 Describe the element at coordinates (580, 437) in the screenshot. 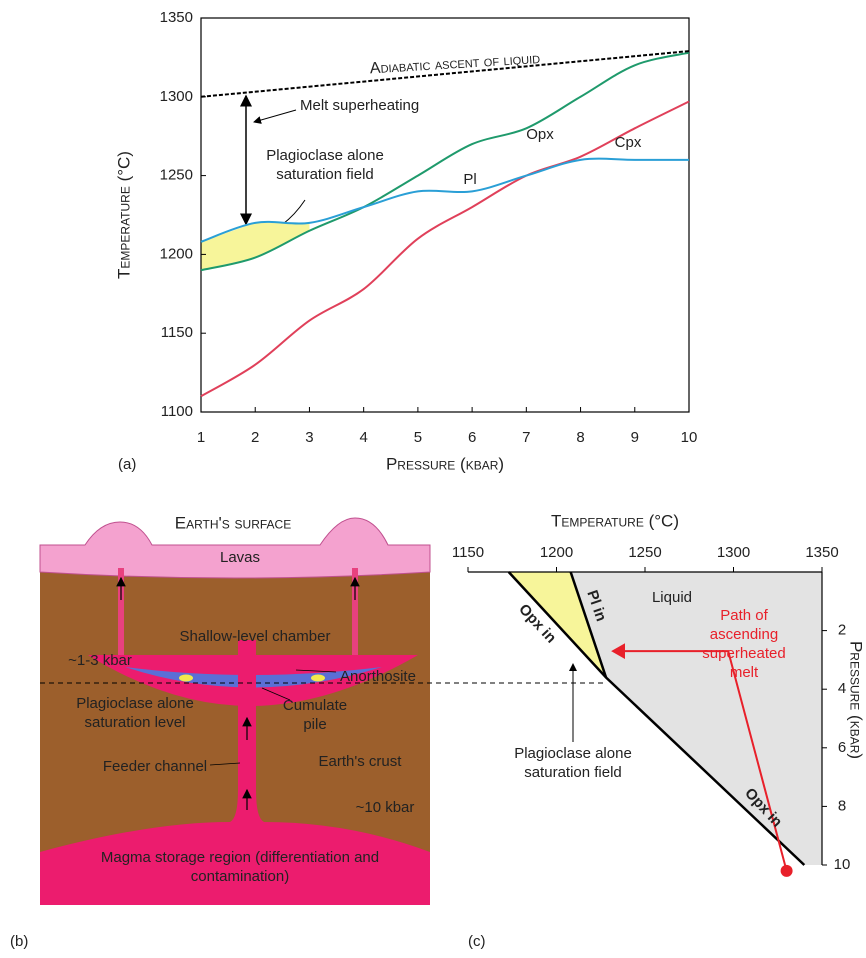

I see `x-tick-label: 8` at that location.